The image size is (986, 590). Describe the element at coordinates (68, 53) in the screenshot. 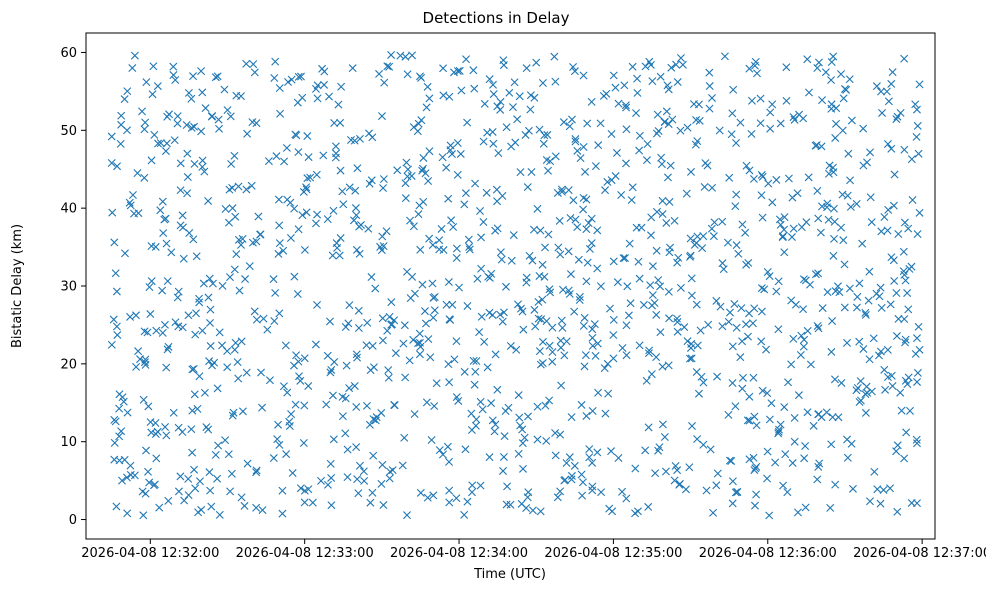

I see `y-tick-label: 60` at that location.